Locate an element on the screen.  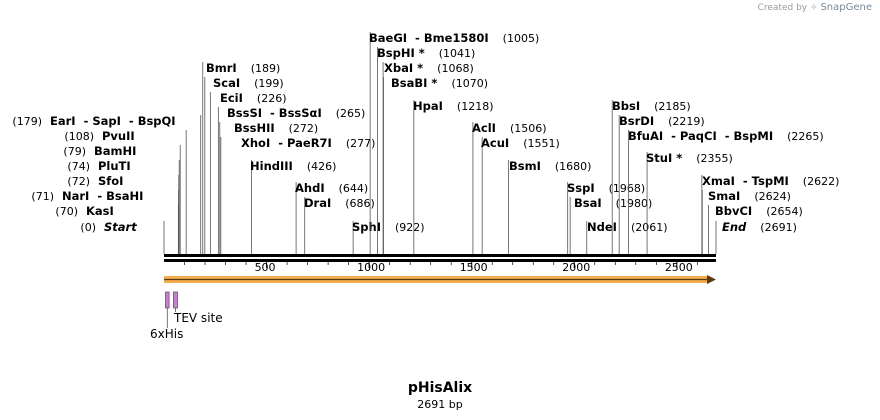
site-bsai: BsaI (1980) is located at coordinates (611, 225).